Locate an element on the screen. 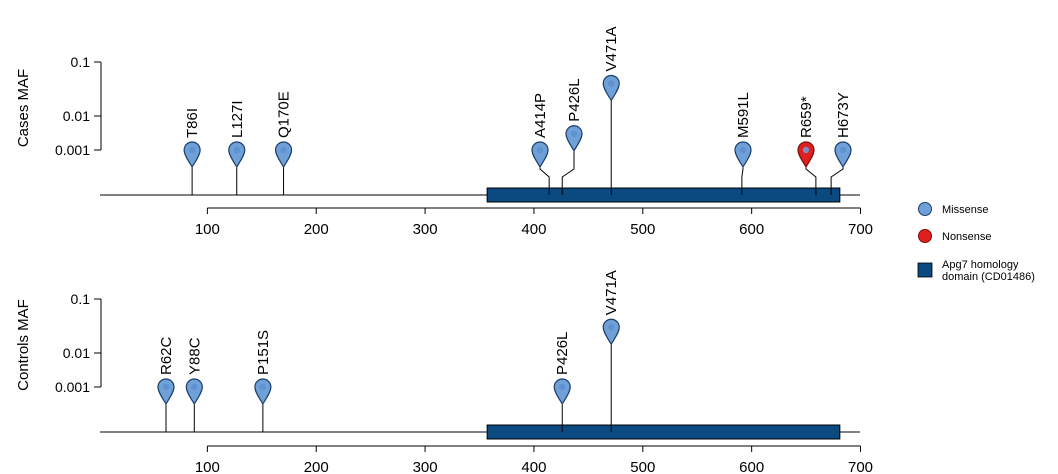  mutation-label: Q170E is located at coordinates (284, 114).